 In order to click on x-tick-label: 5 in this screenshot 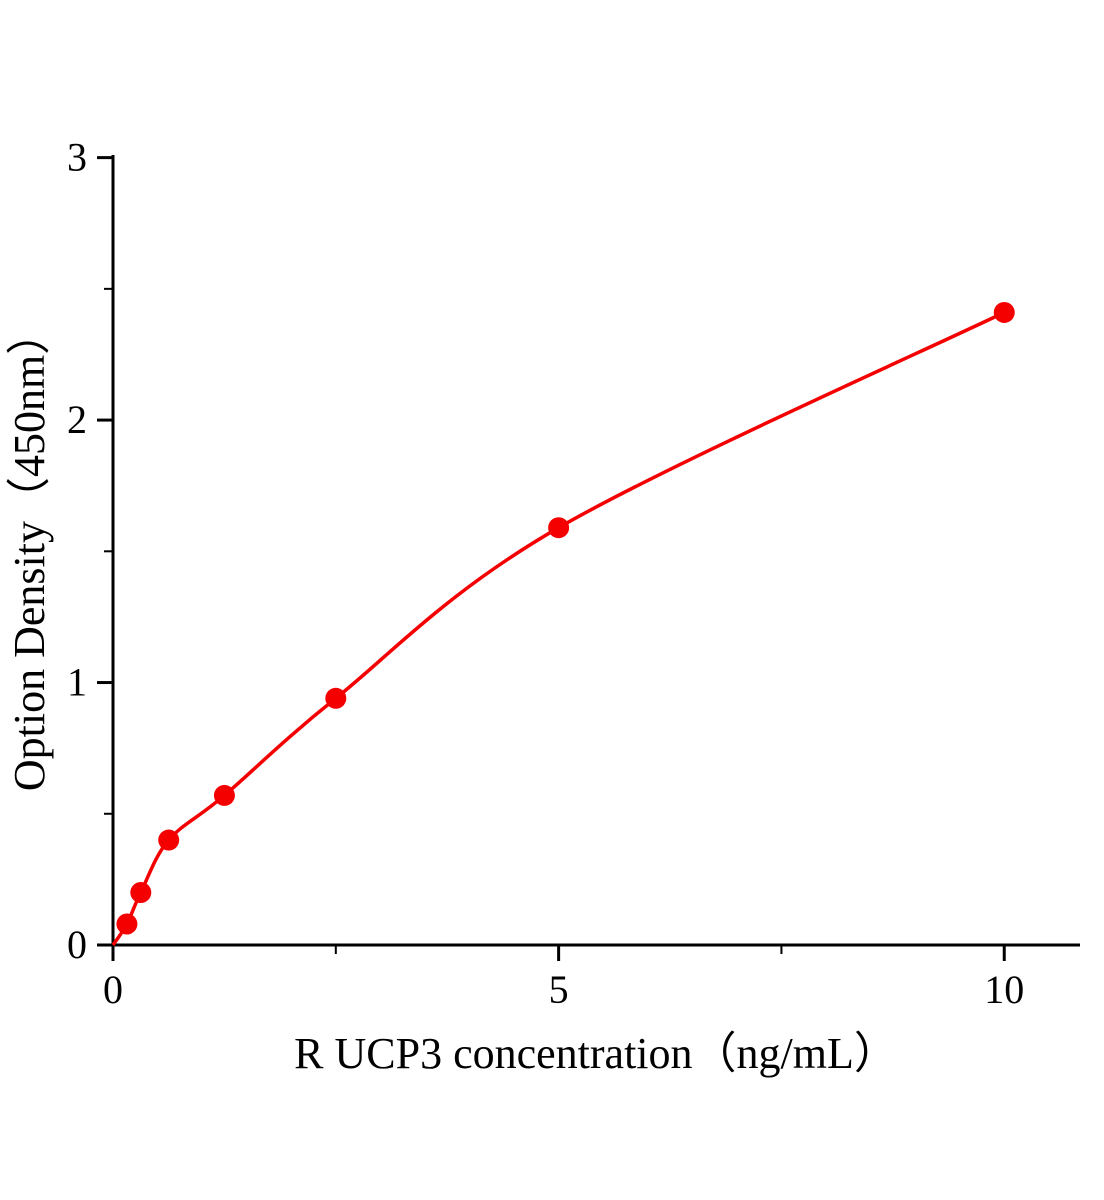, I will do `click(559, 989)`.